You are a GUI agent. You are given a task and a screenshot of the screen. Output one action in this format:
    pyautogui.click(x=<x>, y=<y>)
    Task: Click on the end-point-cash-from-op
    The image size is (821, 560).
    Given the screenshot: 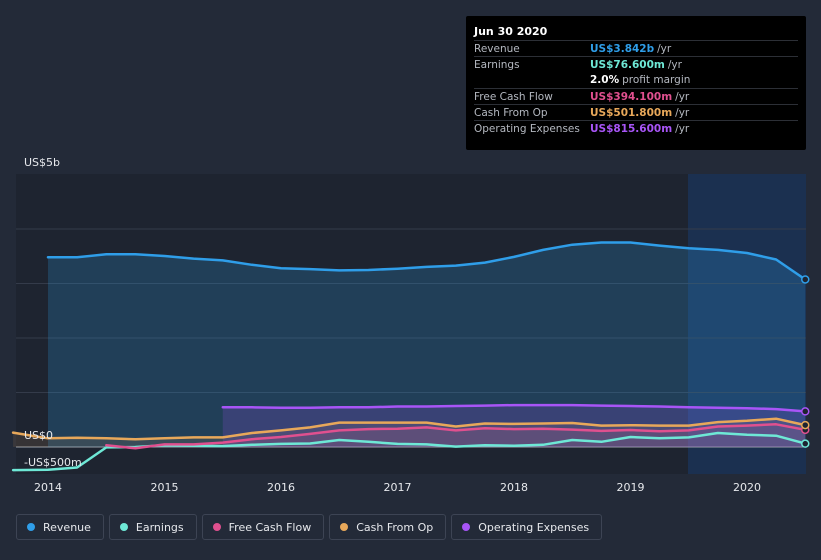 What is the action you would take?
    pyautogui.click(x=805, y=425)
    